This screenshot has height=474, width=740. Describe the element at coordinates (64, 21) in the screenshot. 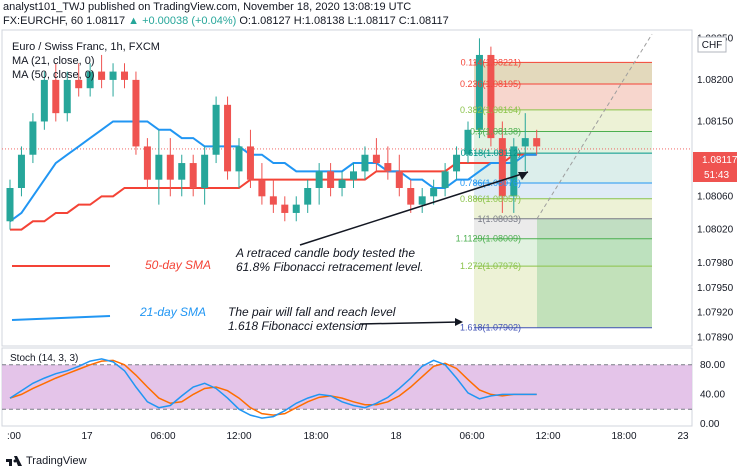

I see `symbol-price: FX:EURCHF, 60 1.08117` at that location.